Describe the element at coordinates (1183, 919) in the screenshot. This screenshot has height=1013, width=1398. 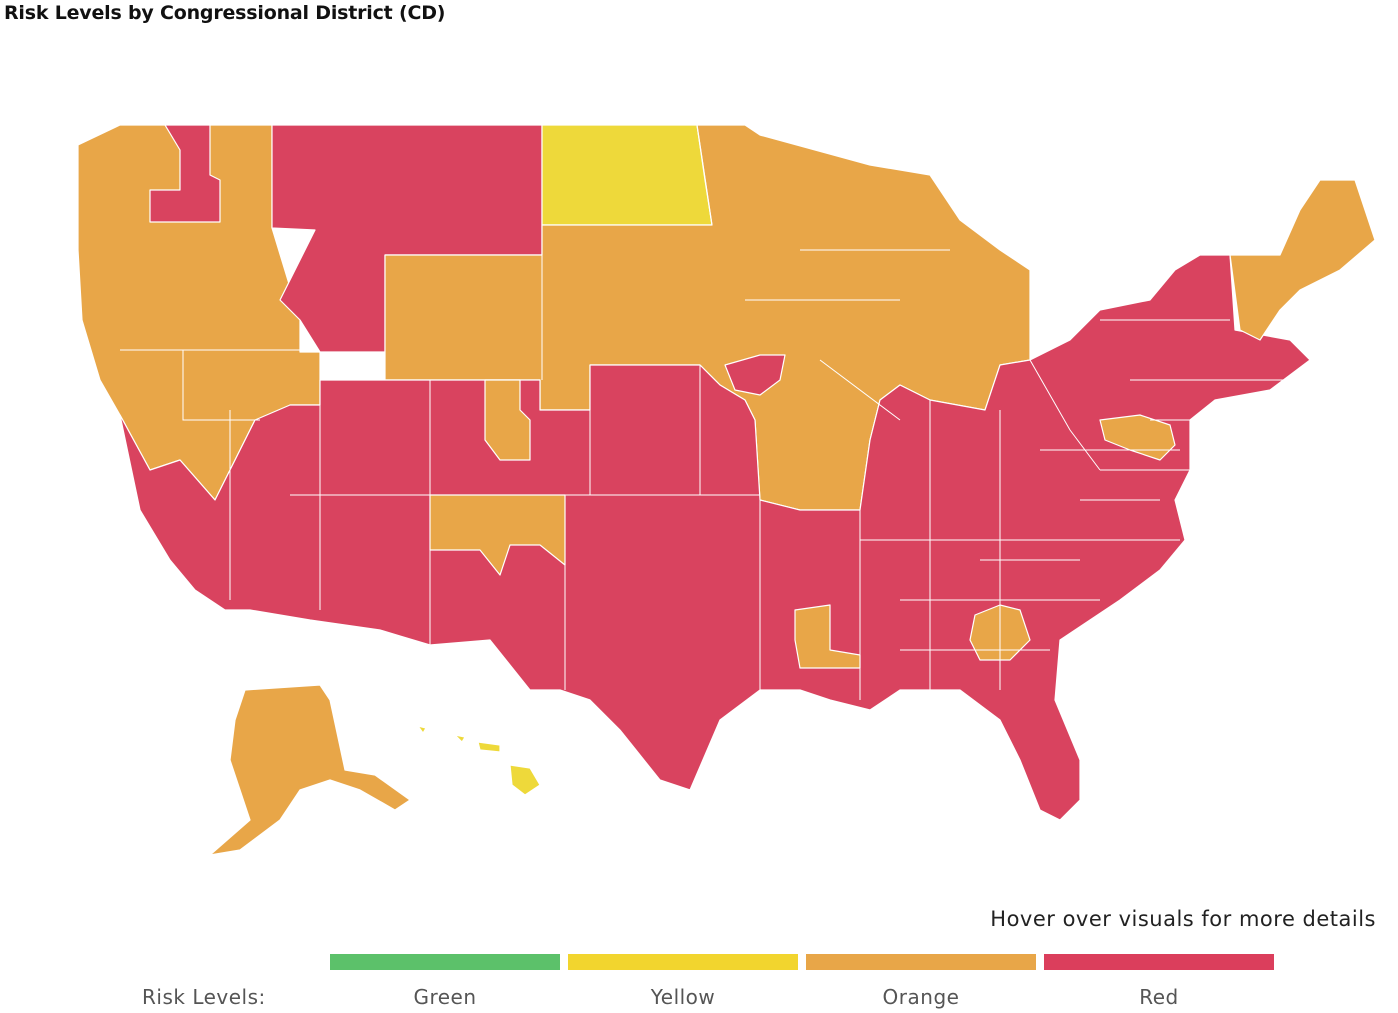
I see `hover-hint: Hover over visuals for more details` at that location.